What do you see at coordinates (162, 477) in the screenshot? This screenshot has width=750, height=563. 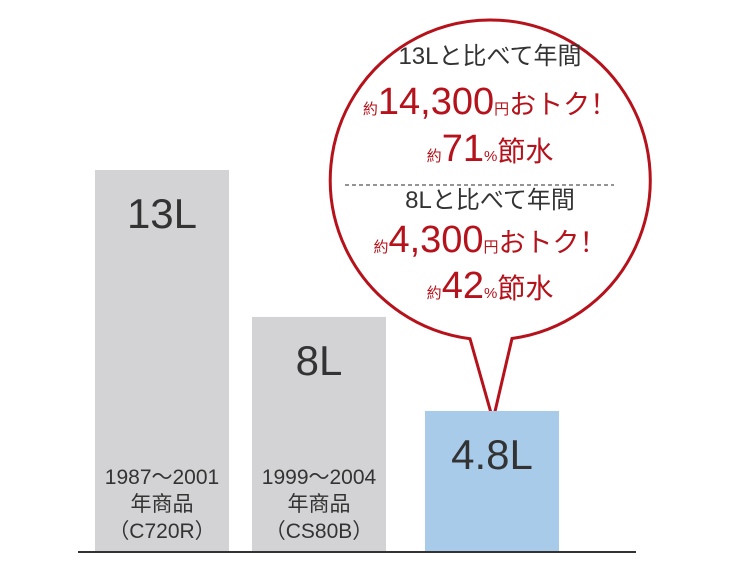 I see `category-label: 1987〜2001` at bounding box center [162, 477].